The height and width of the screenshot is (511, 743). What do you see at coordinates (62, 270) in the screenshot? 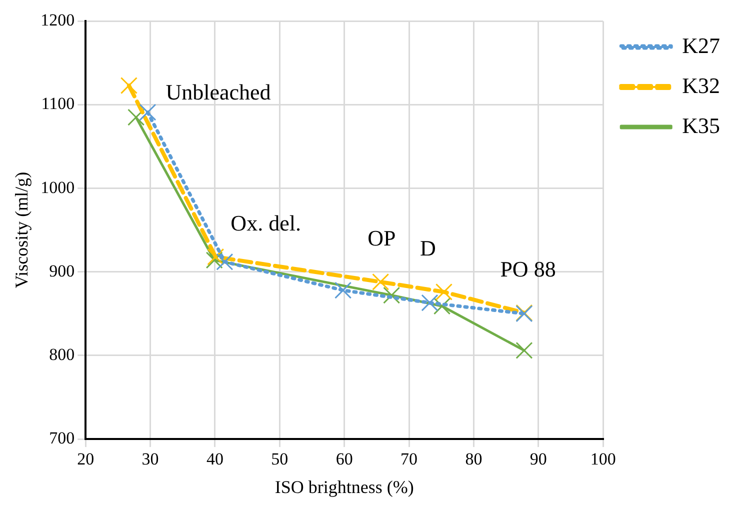
I see `y-tick-label: 900` at bounding box center [62, 270].